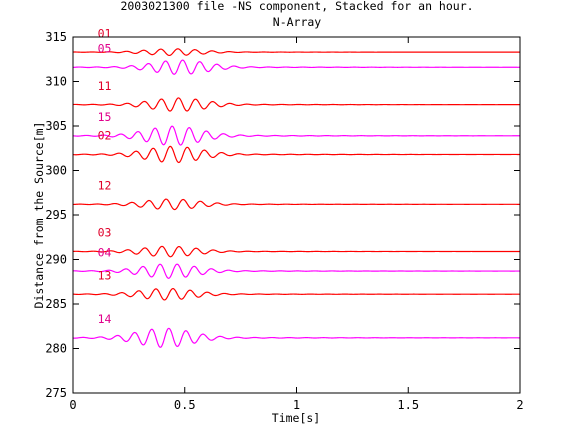  Describe the element at coordinates (56, 215) in the screenshot. I see `y-tick-label: 295` at that location.